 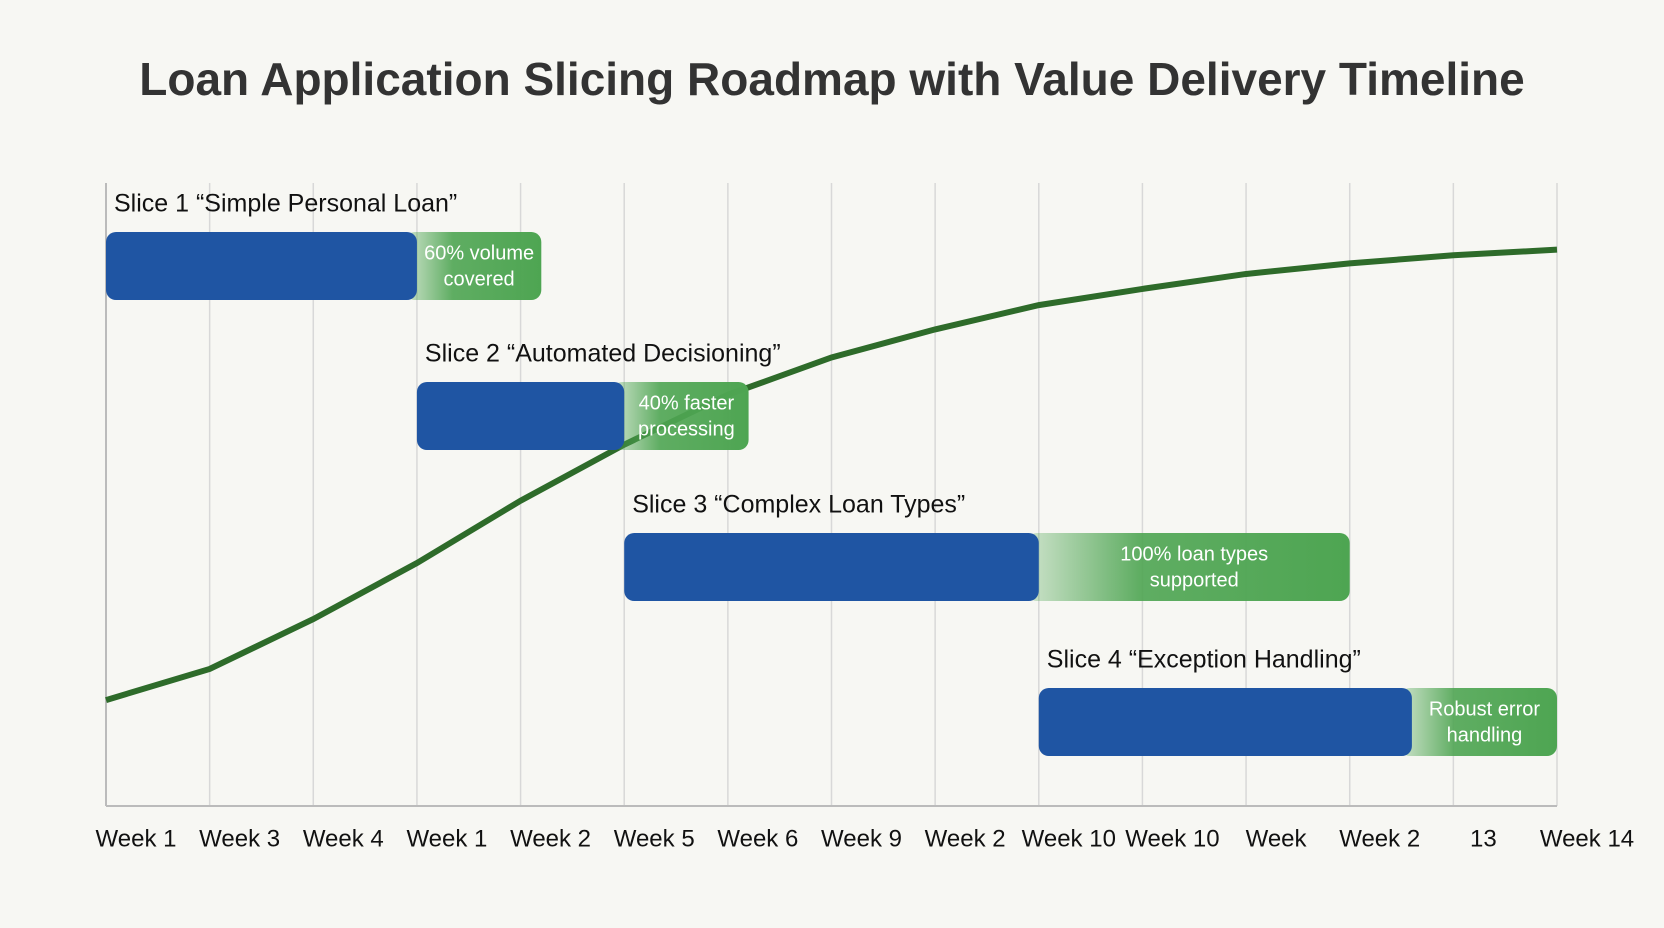 I want to click on x-tick-label: 13, so click(x=1483, y=838).